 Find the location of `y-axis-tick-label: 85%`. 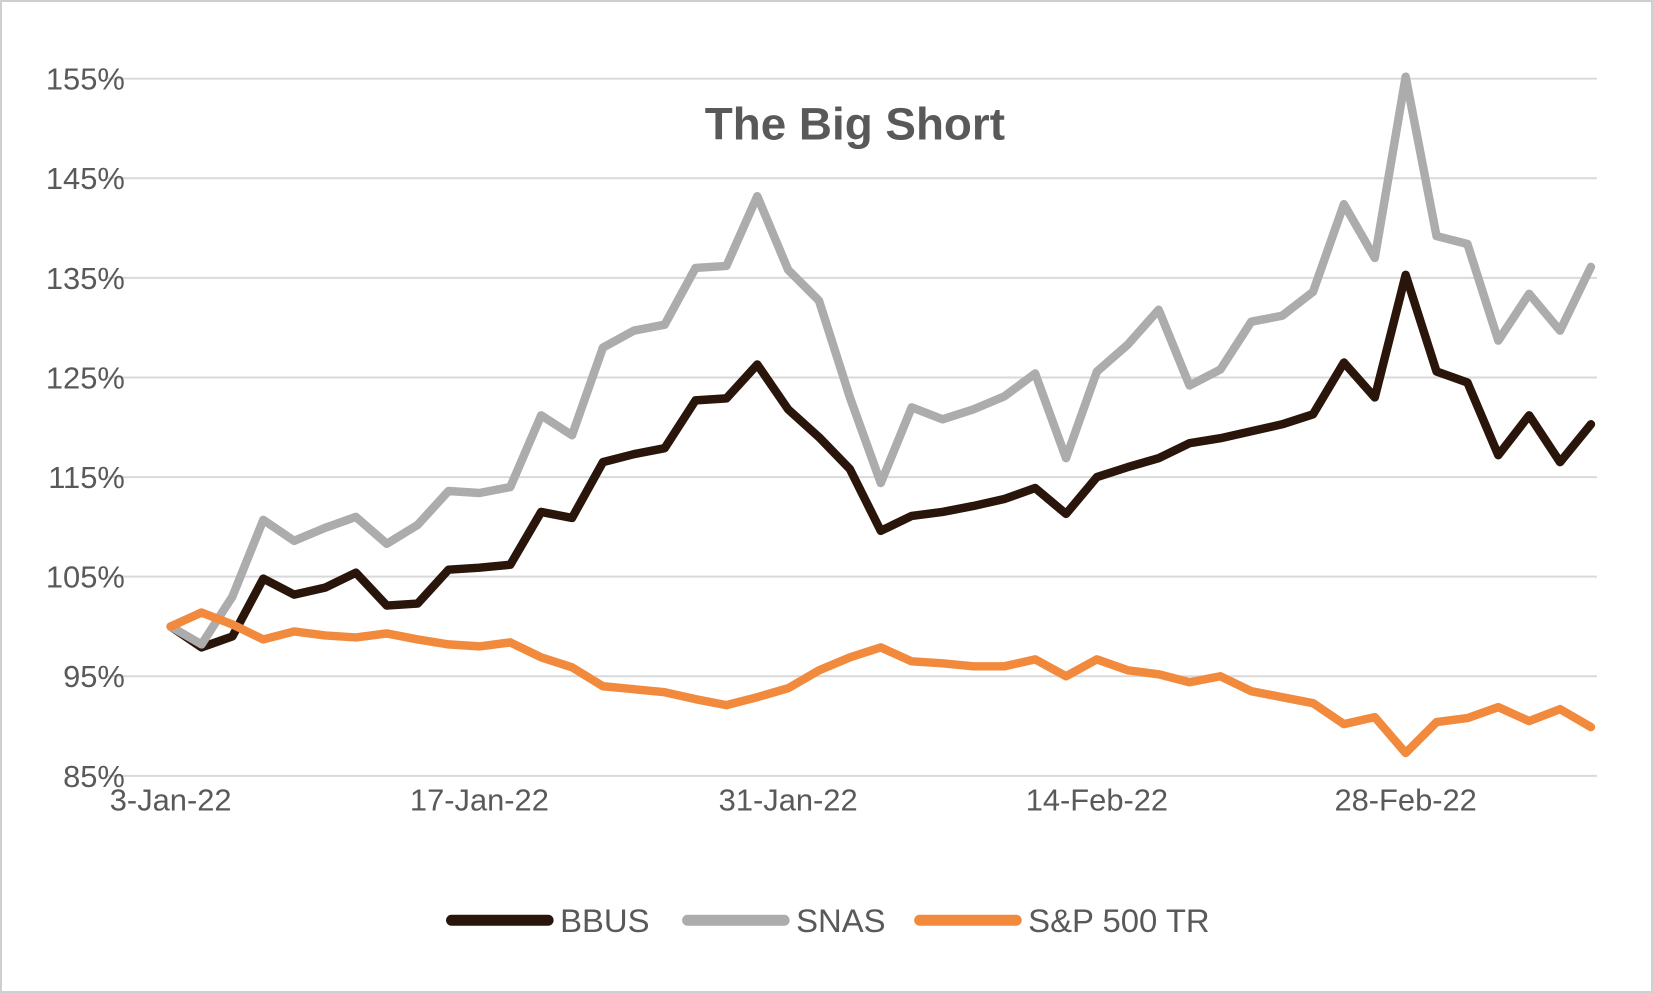

y-axis-tick-label: 85% is located at coordinates (94, 776).